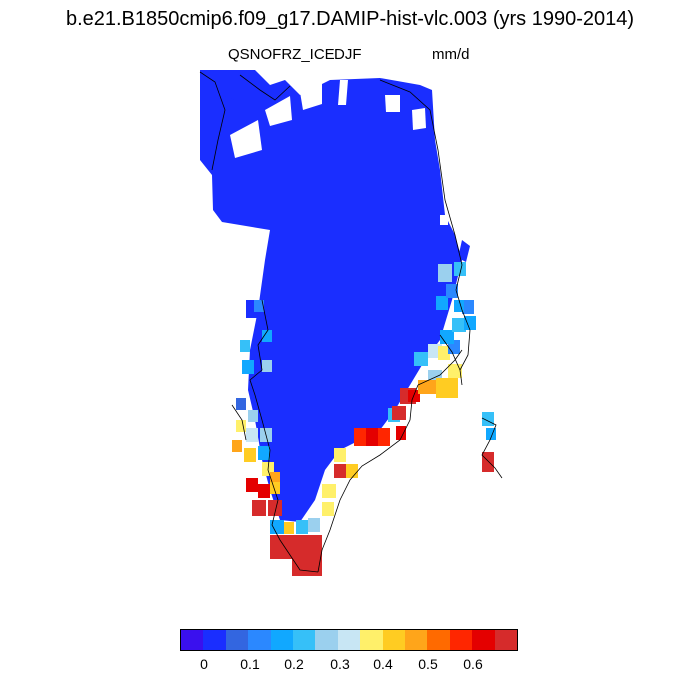 This screenshot has width=700, height=700. I want to click on colorbar-tick-label: 0.2, so click(294, 664).